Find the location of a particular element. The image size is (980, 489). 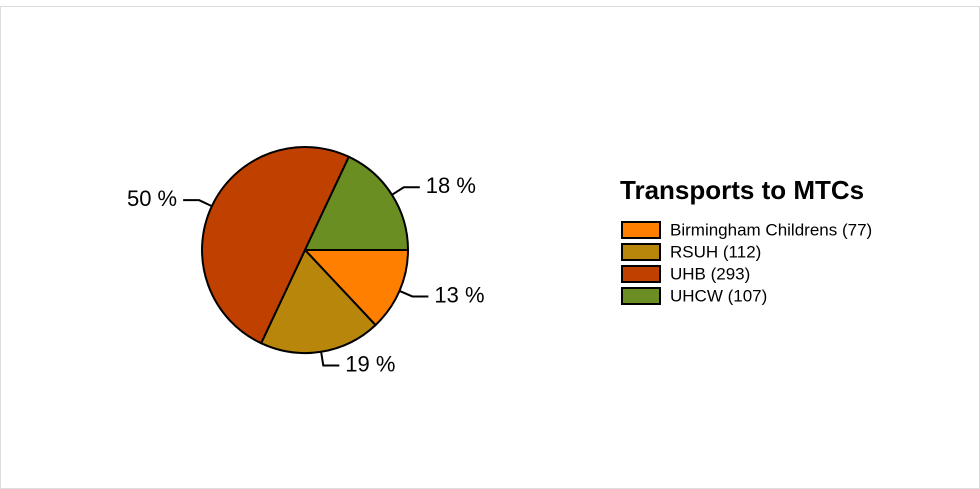

data-label: 18 % is located at coordinates (451, 185).